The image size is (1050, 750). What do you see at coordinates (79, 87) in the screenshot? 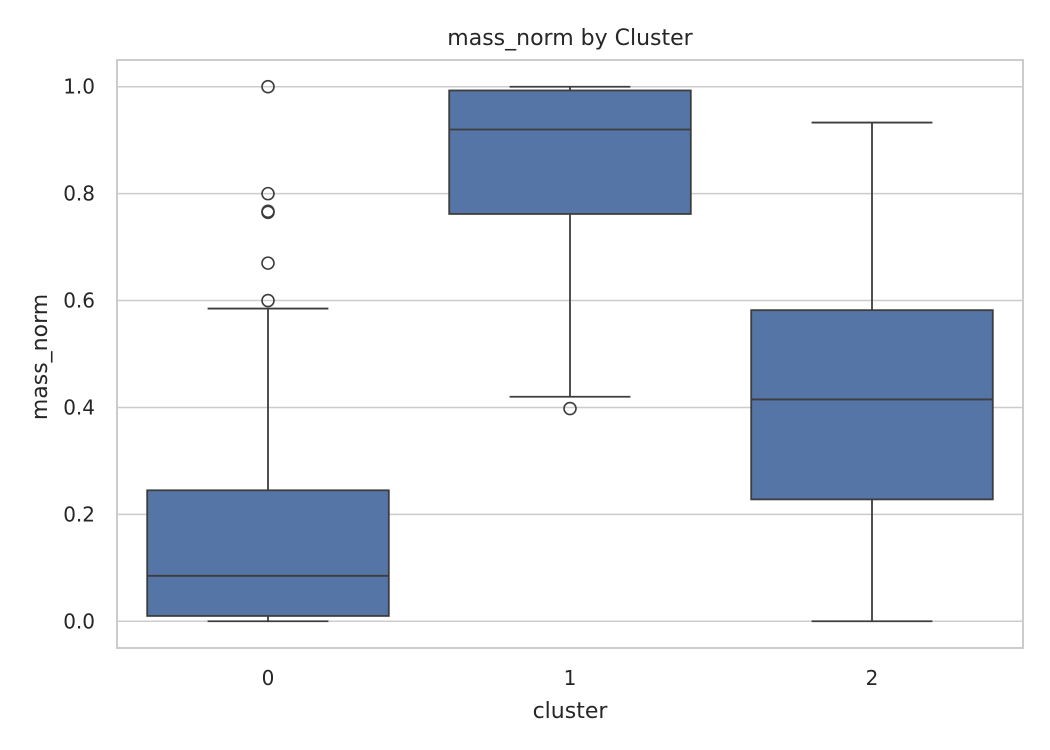
I see `y-tick-label: 1.0` at bounding box center [79, 87].